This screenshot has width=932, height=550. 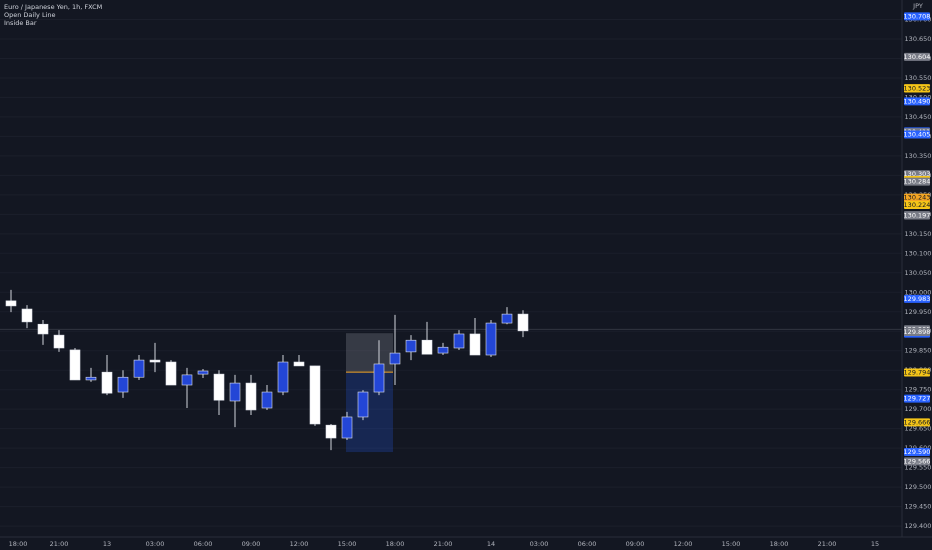 What do you see at coordinates (918, 312) in the screenshot?
I see `y-tick-label: 129.950` at bounding box center [918, 312].